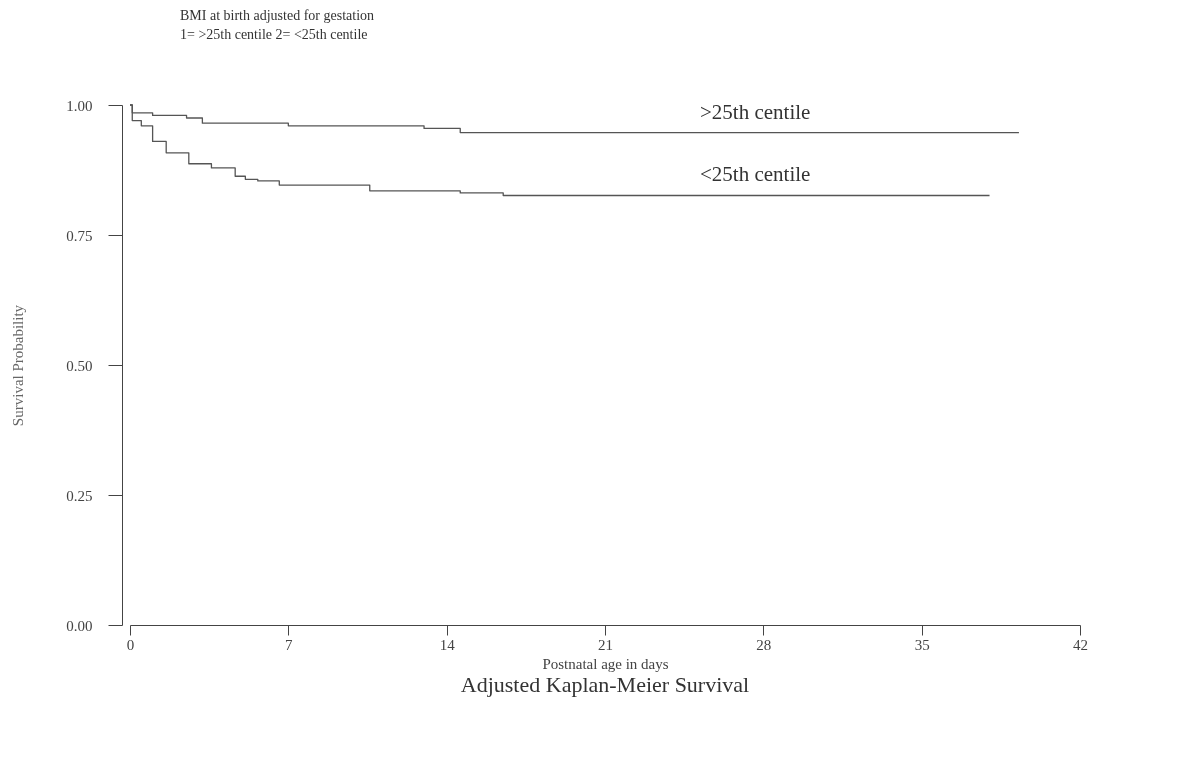 This screenshot has height=760, width=1181. What do you see at coordinates (277, 16) in the screenshot?
I see `text: BMI at birth adjusted for gestation` at bounding box center [277, 16].